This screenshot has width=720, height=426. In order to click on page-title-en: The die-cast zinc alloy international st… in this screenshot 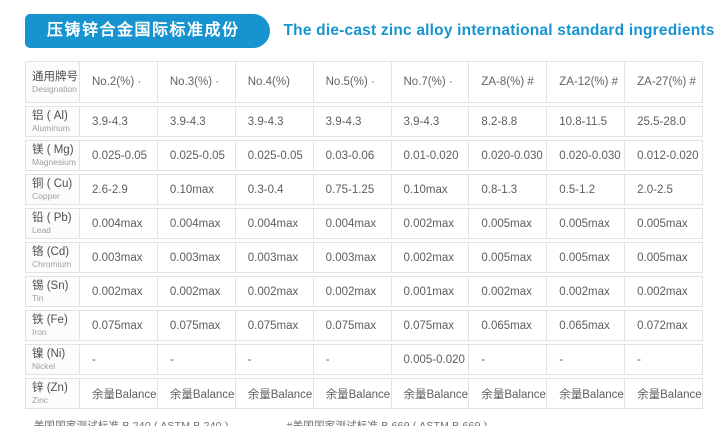, I will do `click(499, 30)`.